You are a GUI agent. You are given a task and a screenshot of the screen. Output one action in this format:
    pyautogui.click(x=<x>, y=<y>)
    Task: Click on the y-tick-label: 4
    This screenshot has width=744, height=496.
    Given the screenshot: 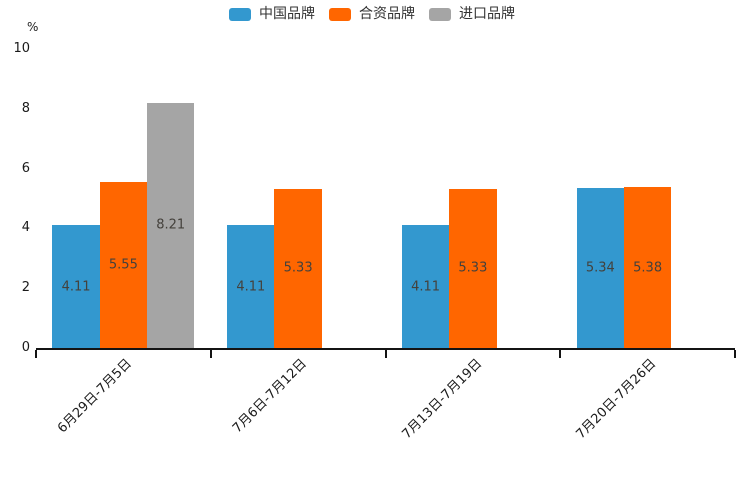 What is the action you would take?
    pyautogui.click(x=25, y=228)
    